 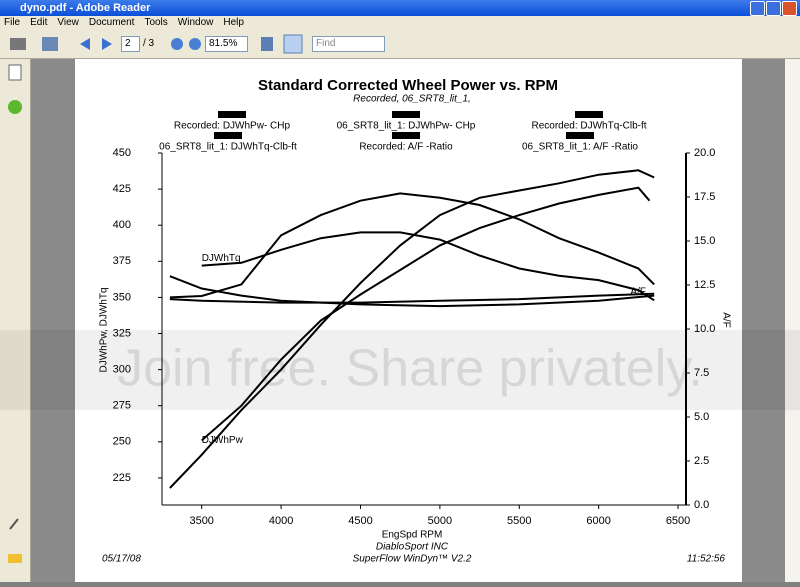 I want to click on print-icon, so click(x=18, y=44).